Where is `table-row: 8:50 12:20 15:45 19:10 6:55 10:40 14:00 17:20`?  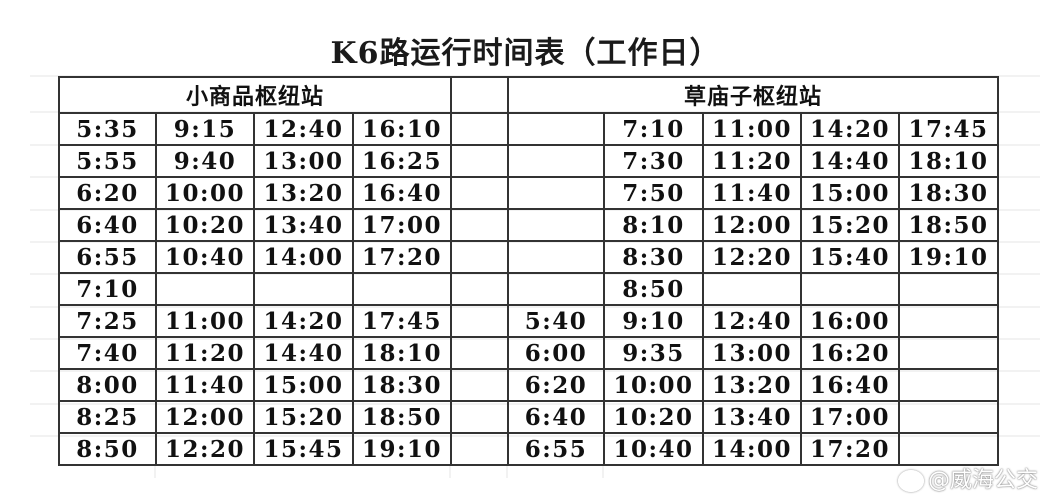
table-row: 8:50 12:20 15:45 19:10 6:55 10:40 14:00 17:20 is located at coordinates (528, 449).